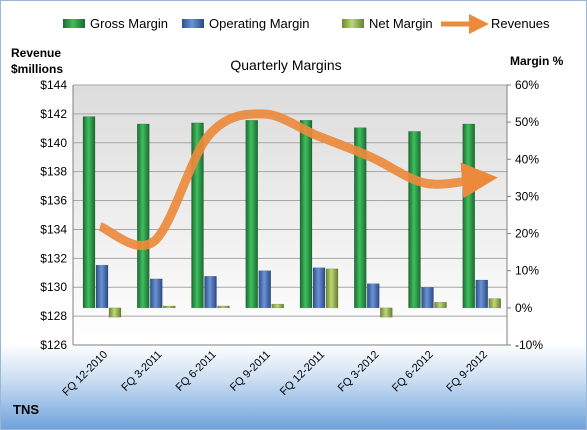 This screenshot has width=587, height=430. Describe the element at coordinates (53, 229) in the screenshot. I see `y-left-tick-label: $134` at that location.